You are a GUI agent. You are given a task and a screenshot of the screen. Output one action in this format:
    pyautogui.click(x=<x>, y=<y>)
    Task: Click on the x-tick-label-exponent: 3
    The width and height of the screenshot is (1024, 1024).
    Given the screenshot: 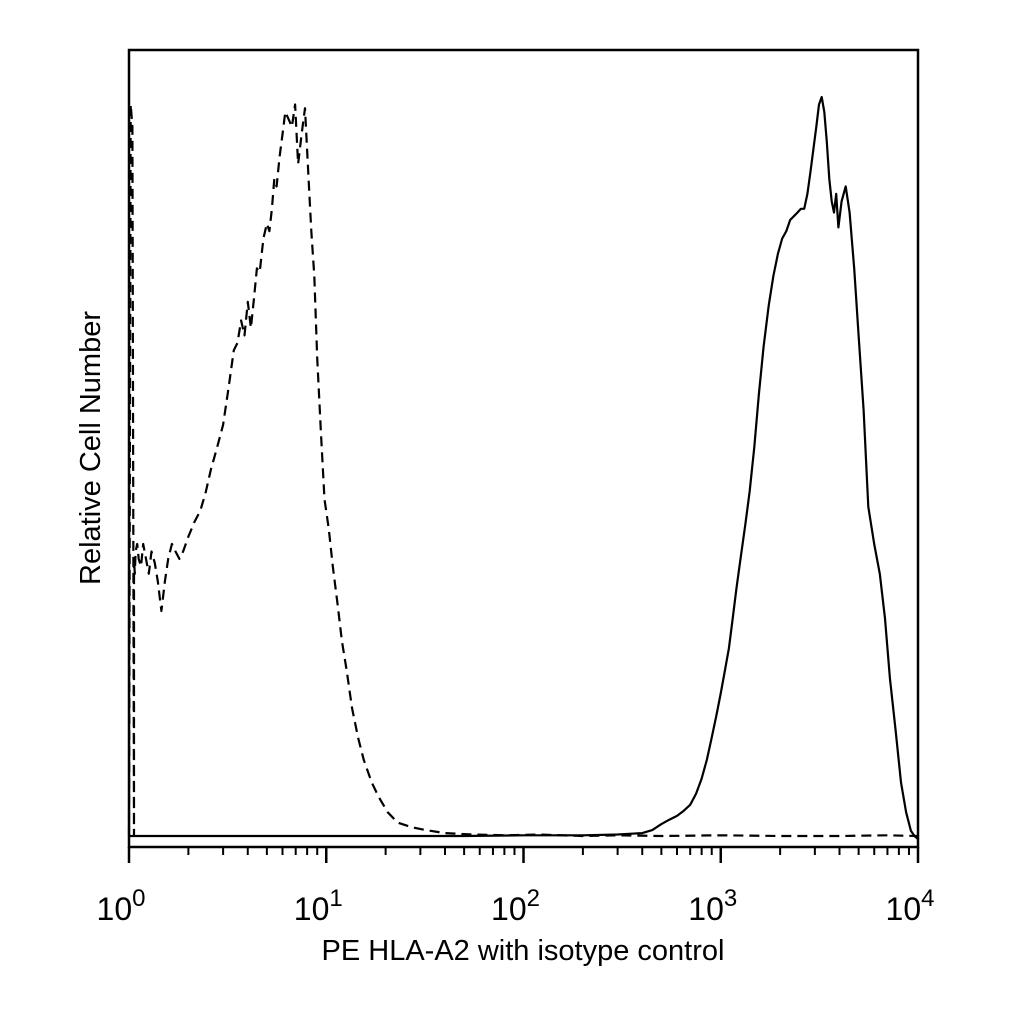 What is the action you would take?
    pyautogui.click(x=730, y=898)
    